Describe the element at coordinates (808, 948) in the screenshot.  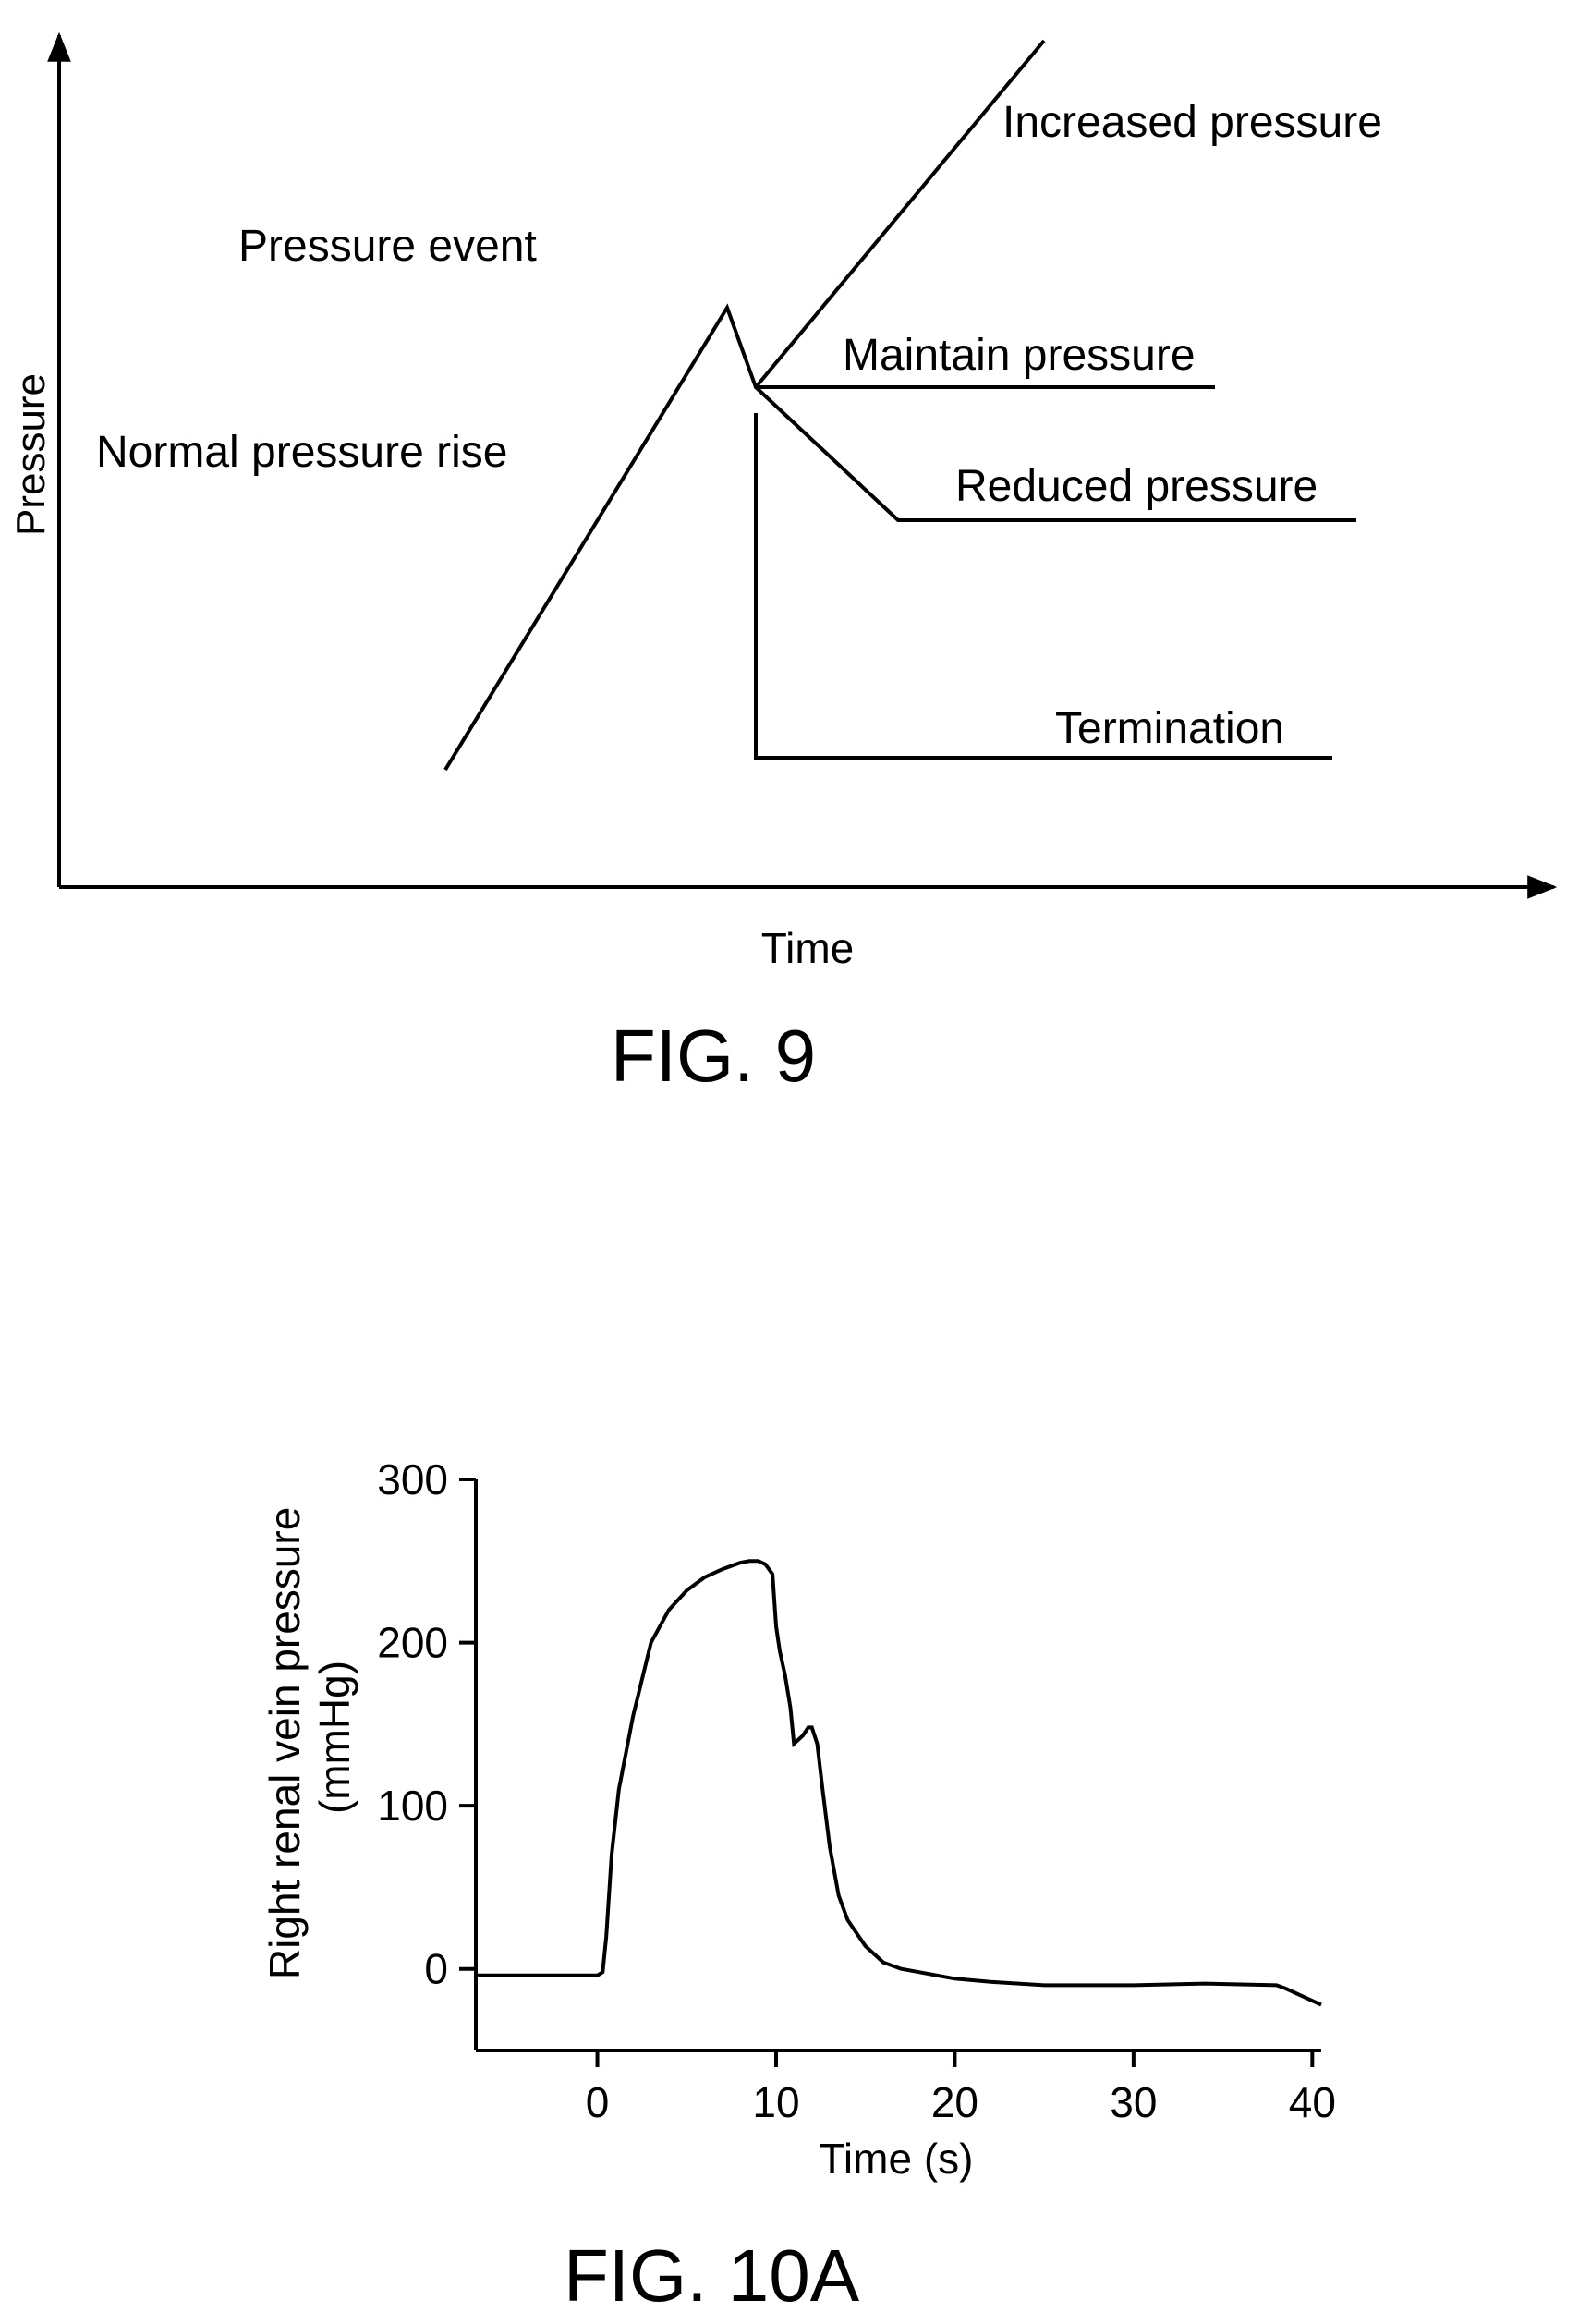
I see `fig9-x-axis-label: Time` at that location.